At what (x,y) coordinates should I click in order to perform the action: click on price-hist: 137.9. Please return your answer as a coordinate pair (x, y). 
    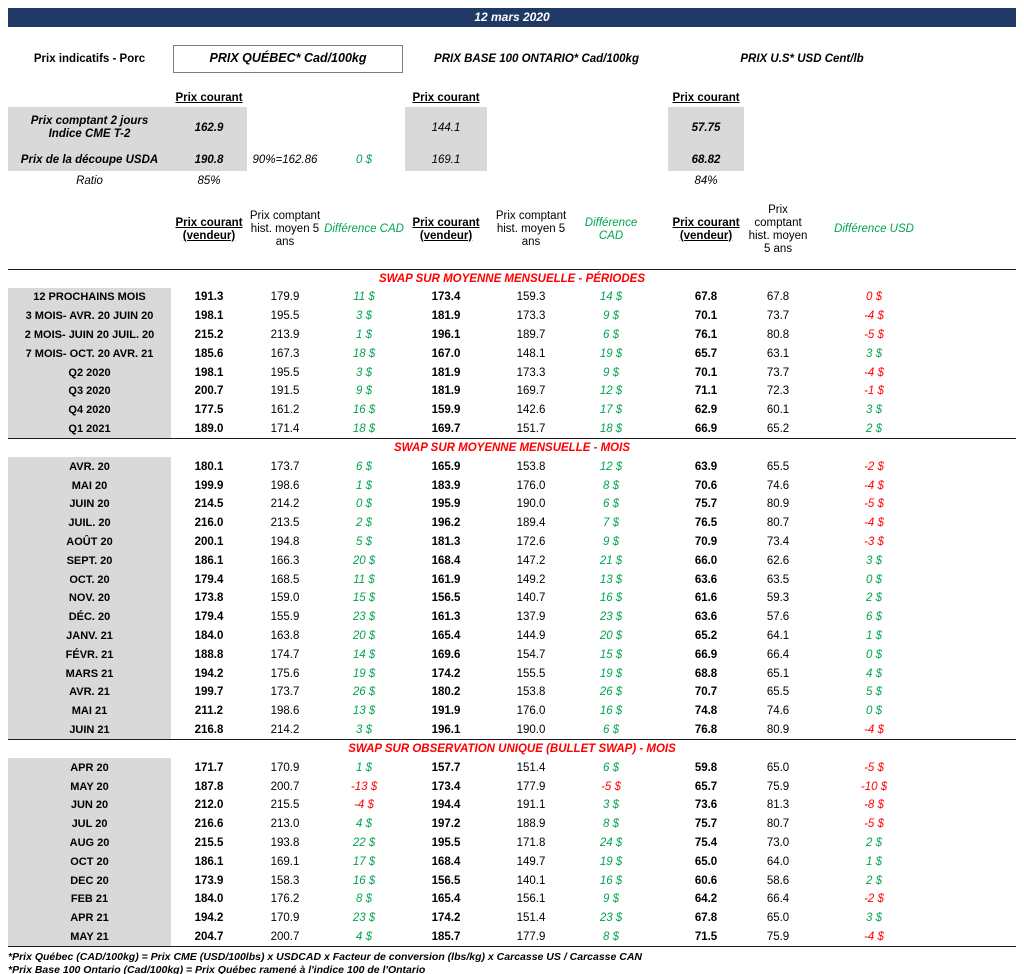
    Looking at the image, I should click on (531, 617).